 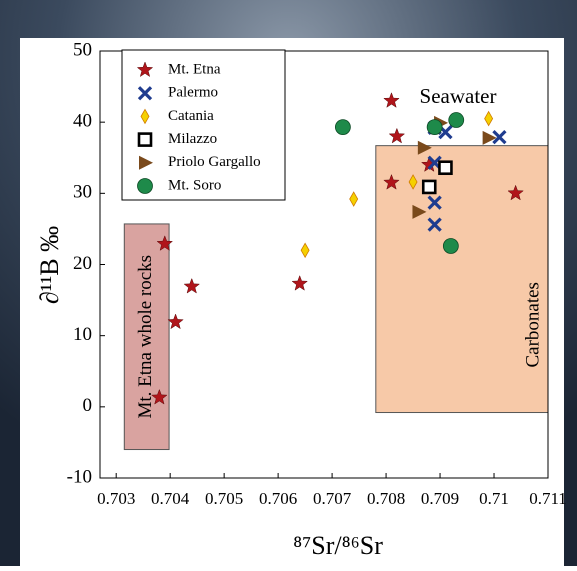 I want to click on x-tick-label: 0.705, so click(x=224, y=498).